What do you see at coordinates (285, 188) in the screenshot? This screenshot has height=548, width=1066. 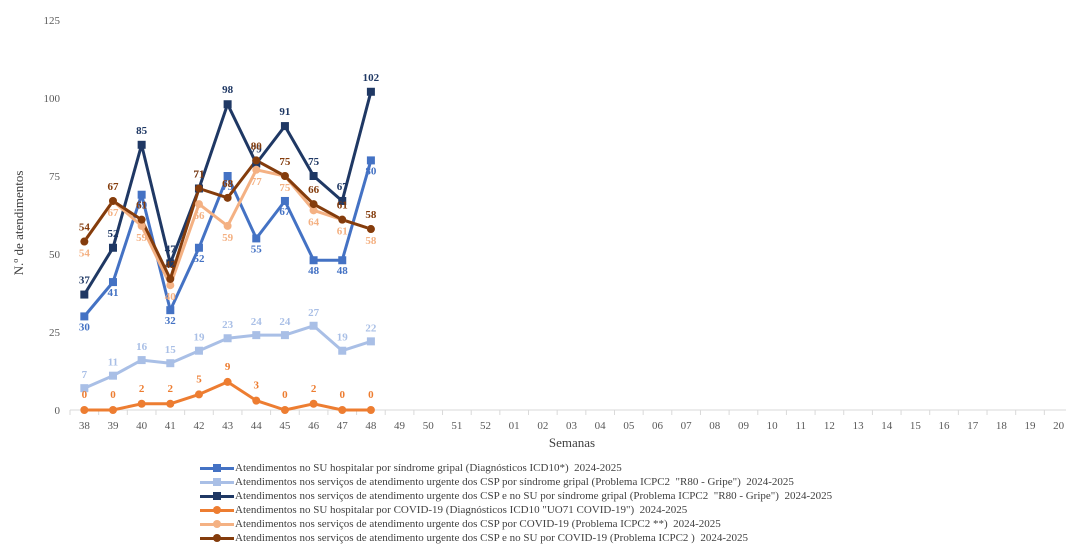 I see `series-5-data-label: 75` at bounding box center [285, 188].